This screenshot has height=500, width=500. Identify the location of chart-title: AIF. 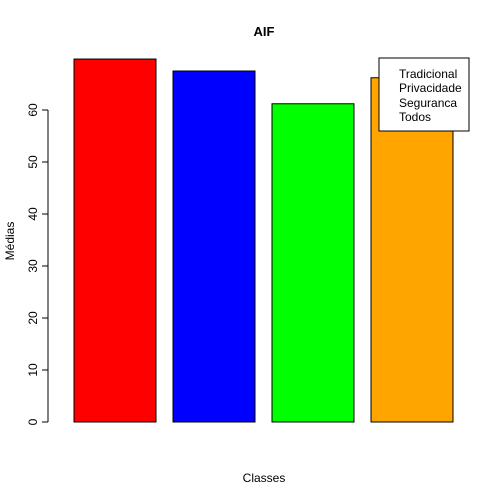
(264, 31).